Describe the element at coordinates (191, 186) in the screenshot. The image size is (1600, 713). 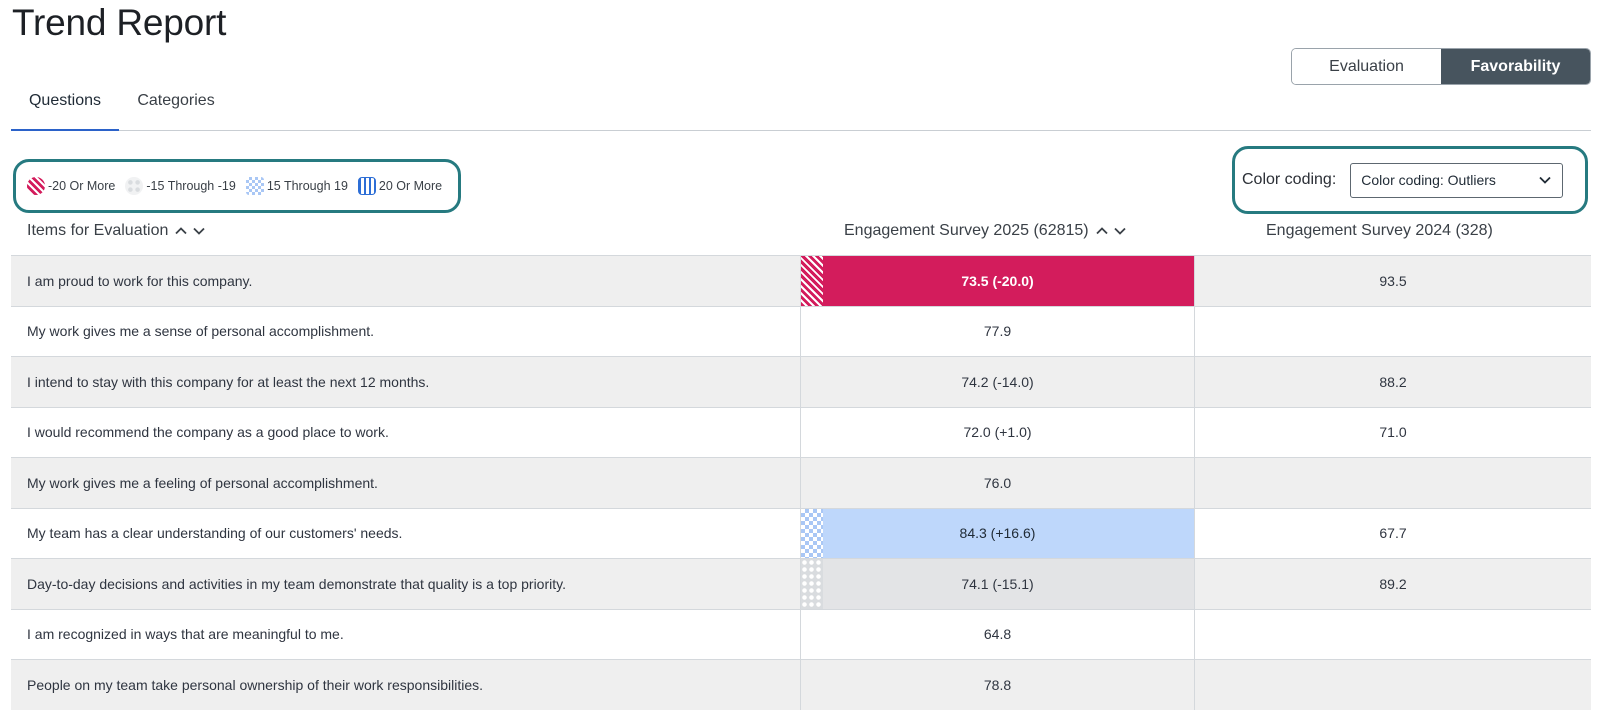
I see `legend-label: -15 Through -19` at that location.